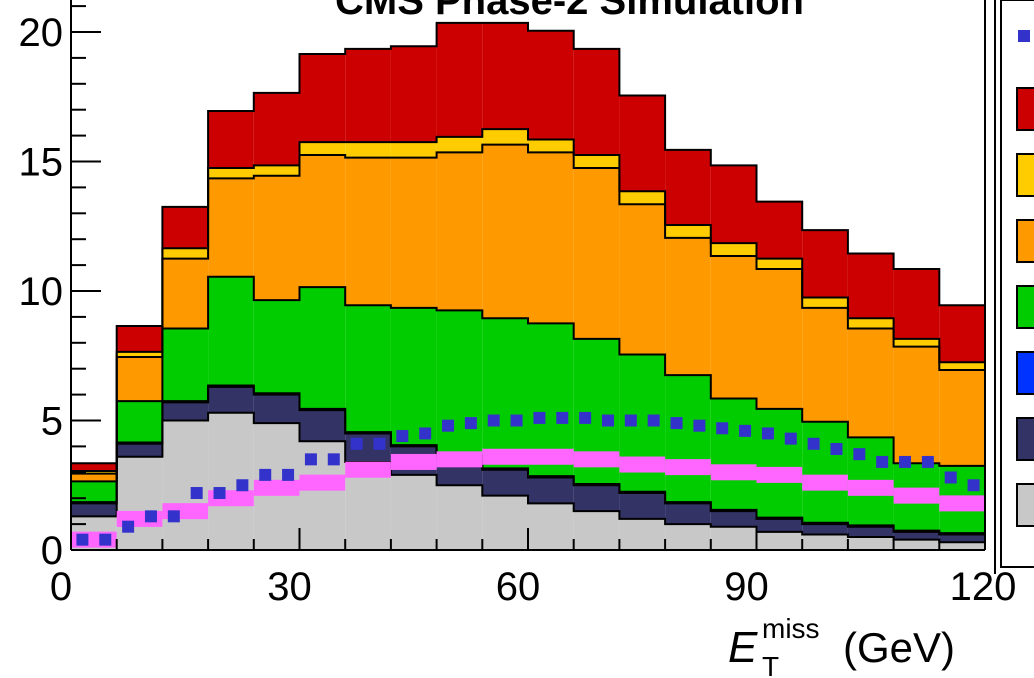 The image size is (1034, 678). I want to click on x-tick-label-2: 60, so click(518, 587).